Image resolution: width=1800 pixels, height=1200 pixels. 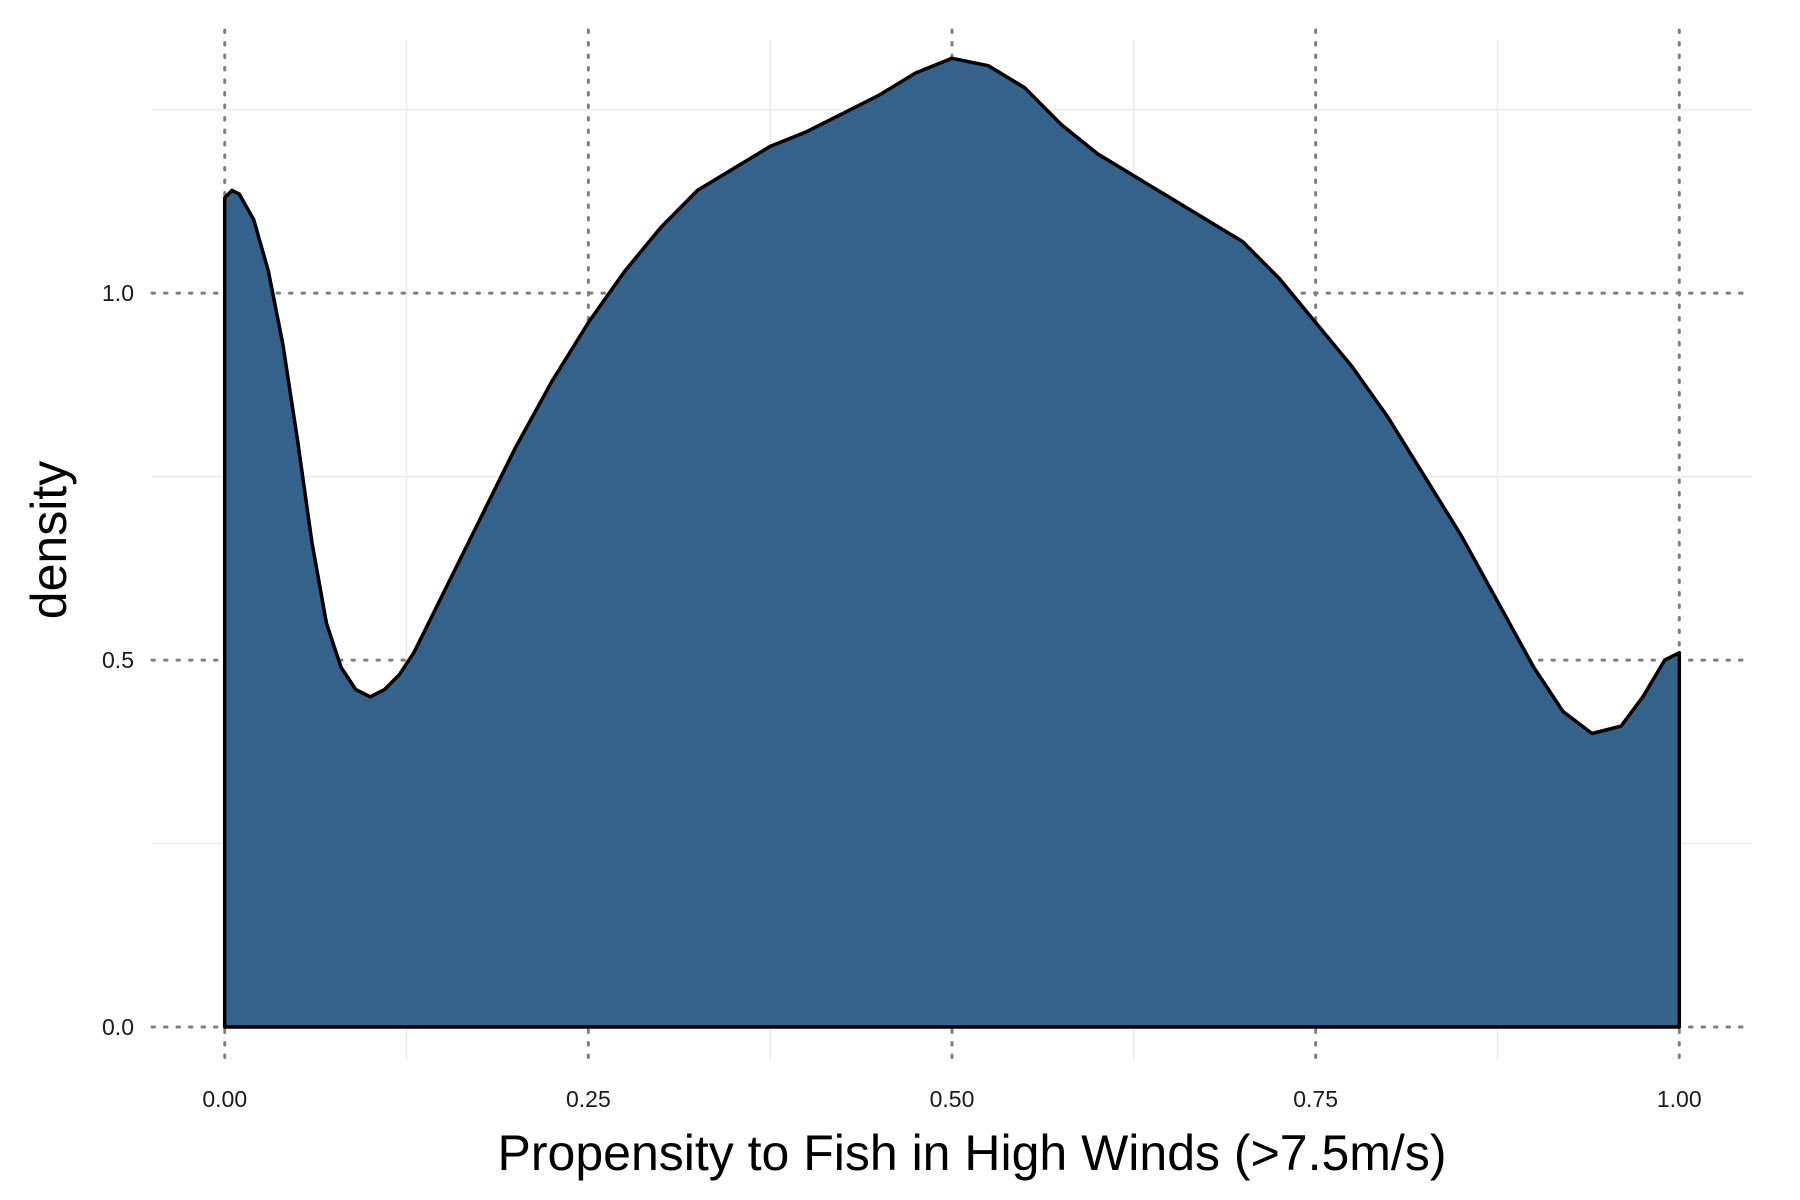 I want to click on y-tick-label: 0.0, so click(x=118, y=1027).